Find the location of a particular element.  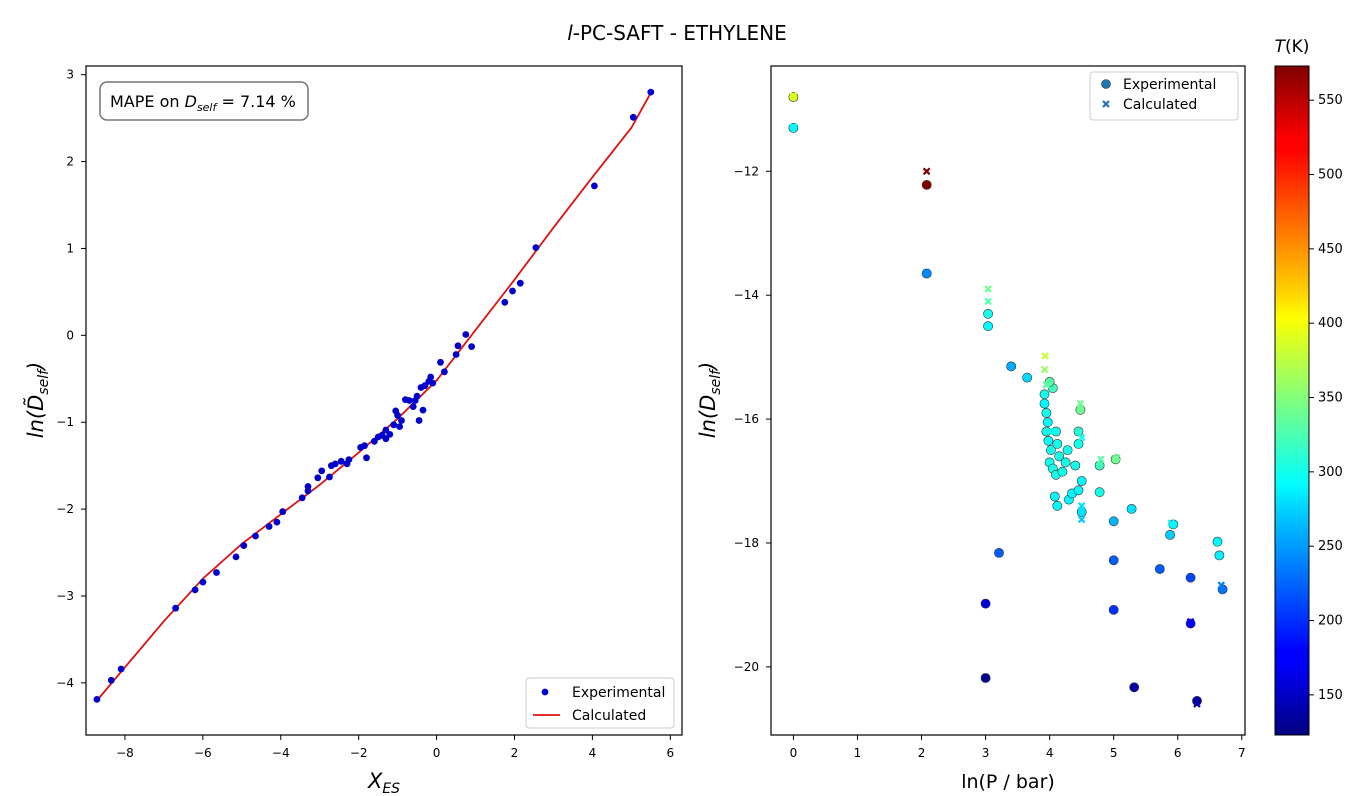

x-tick-label: −2 is located at coordinates (359, 753).